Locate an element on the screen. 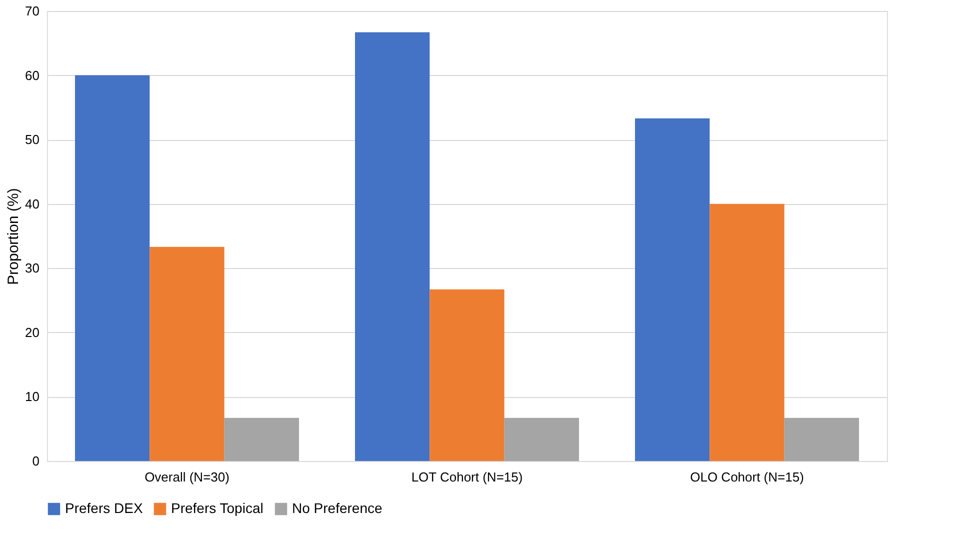 The image size is (954, 558). y-tick-label: 30 is located at coordinates (32, 268).